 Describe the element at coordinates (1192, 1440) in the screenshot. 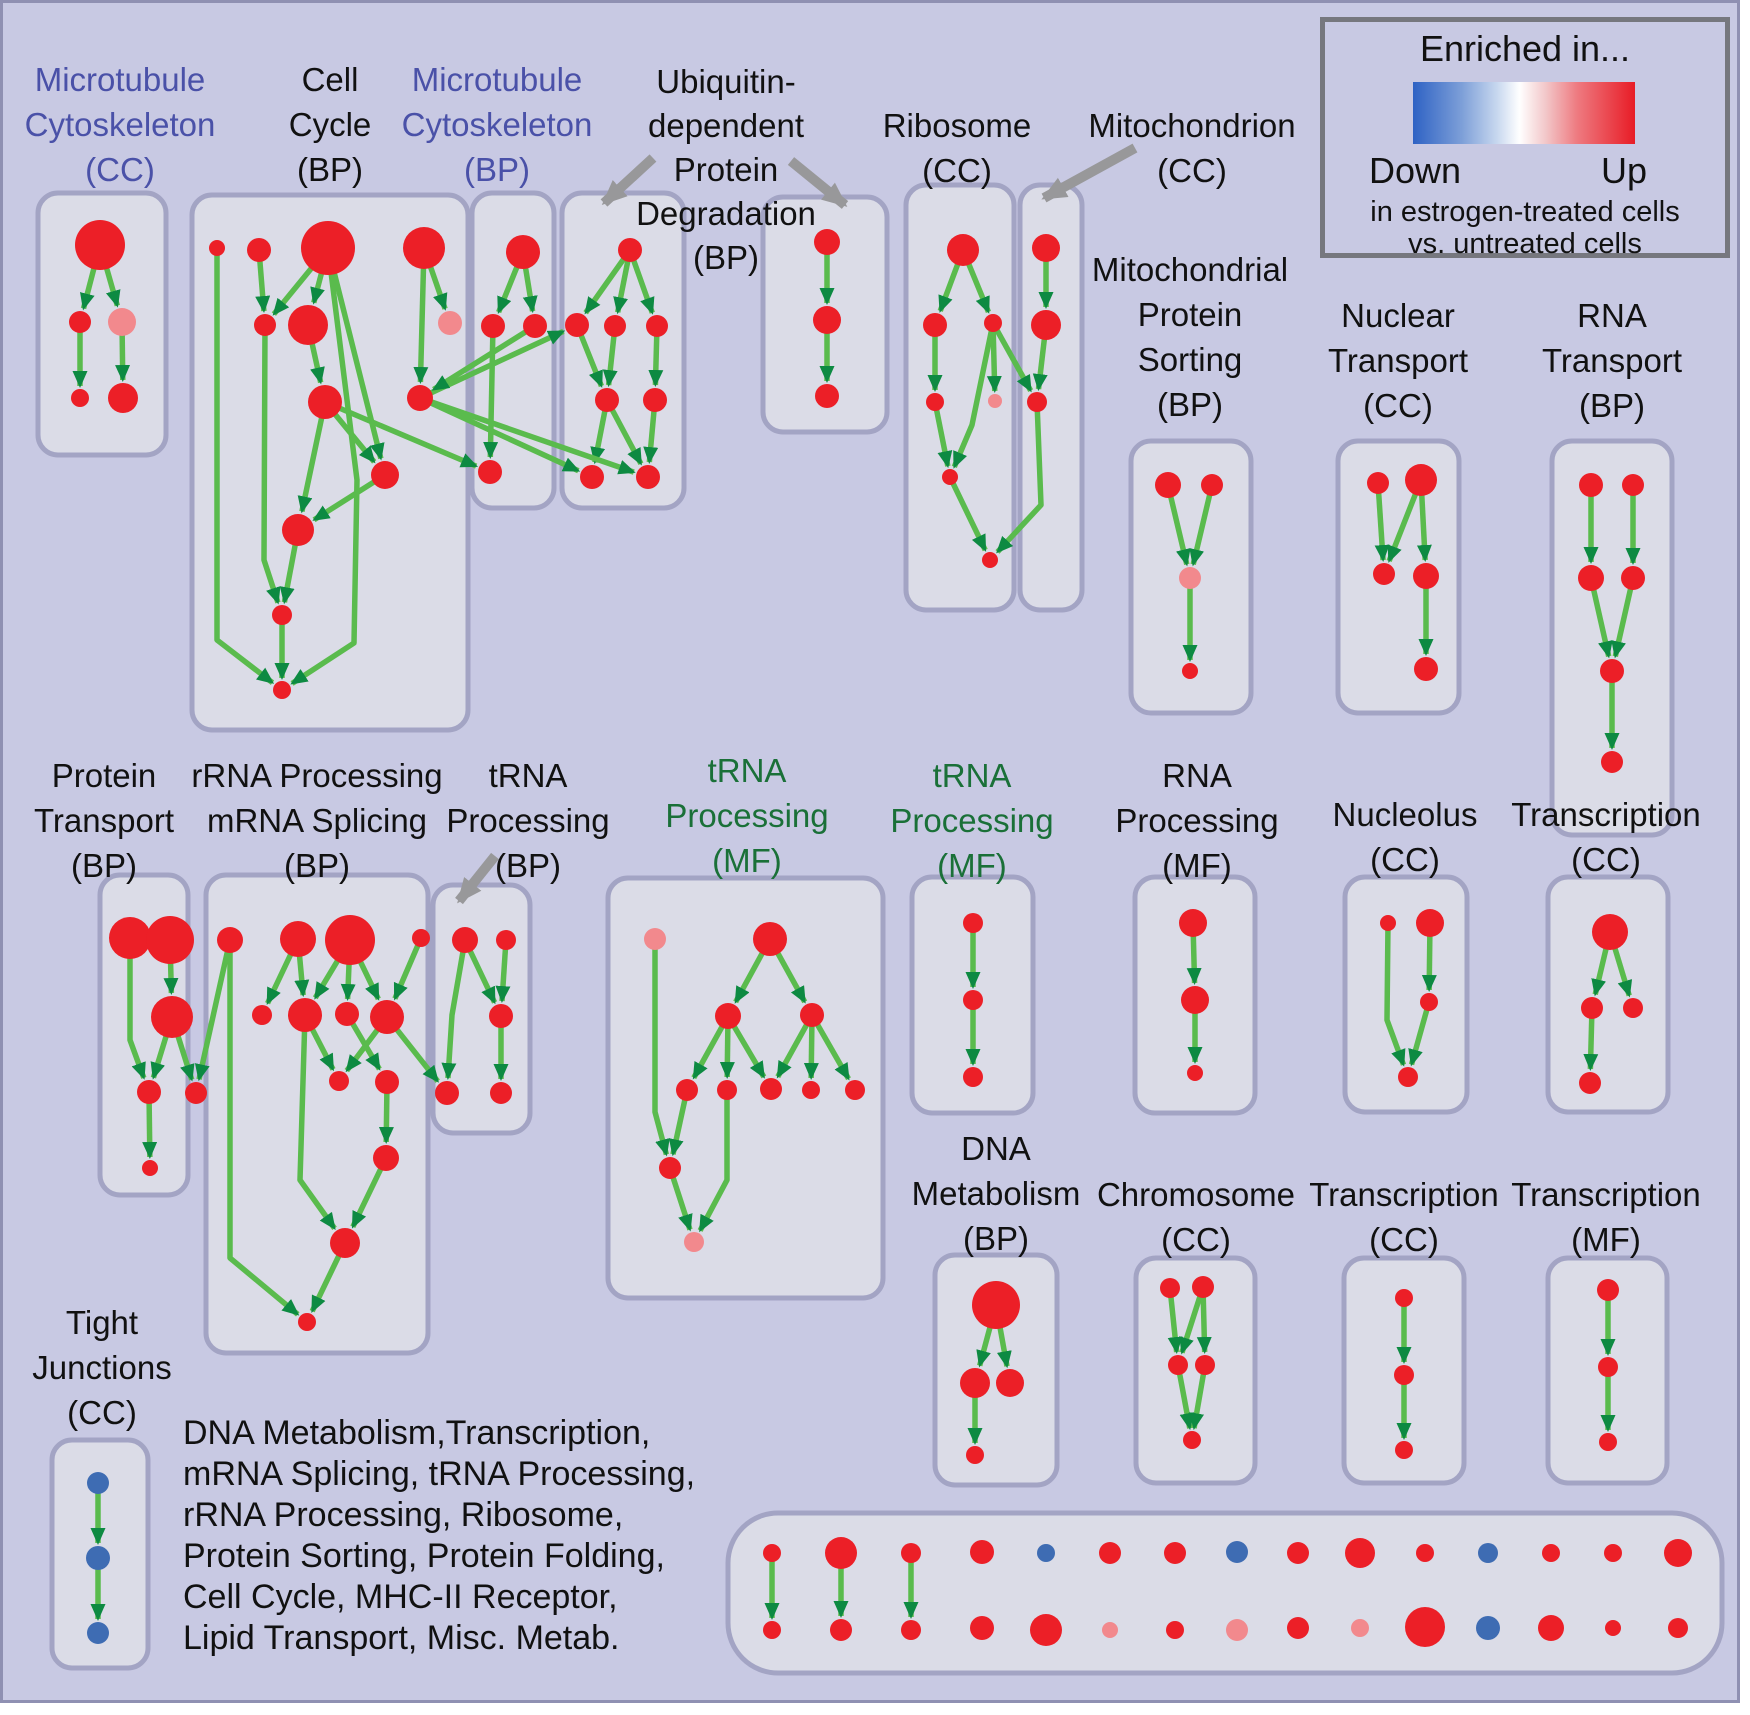

I see `node-k5` at that location.